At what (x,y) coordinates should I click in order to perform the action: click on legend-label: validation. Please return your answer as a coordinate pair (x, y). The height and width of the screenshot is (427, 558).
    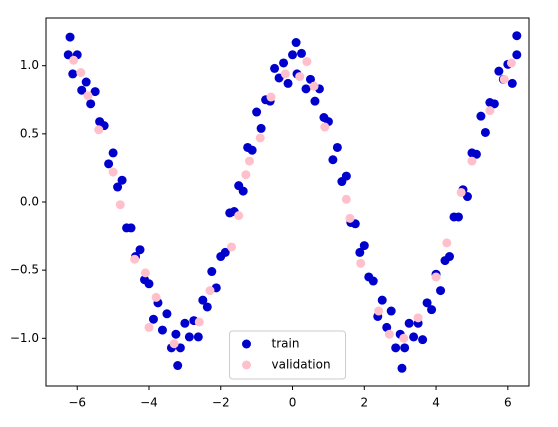
    Looking at the image, I should click on (301, 365).